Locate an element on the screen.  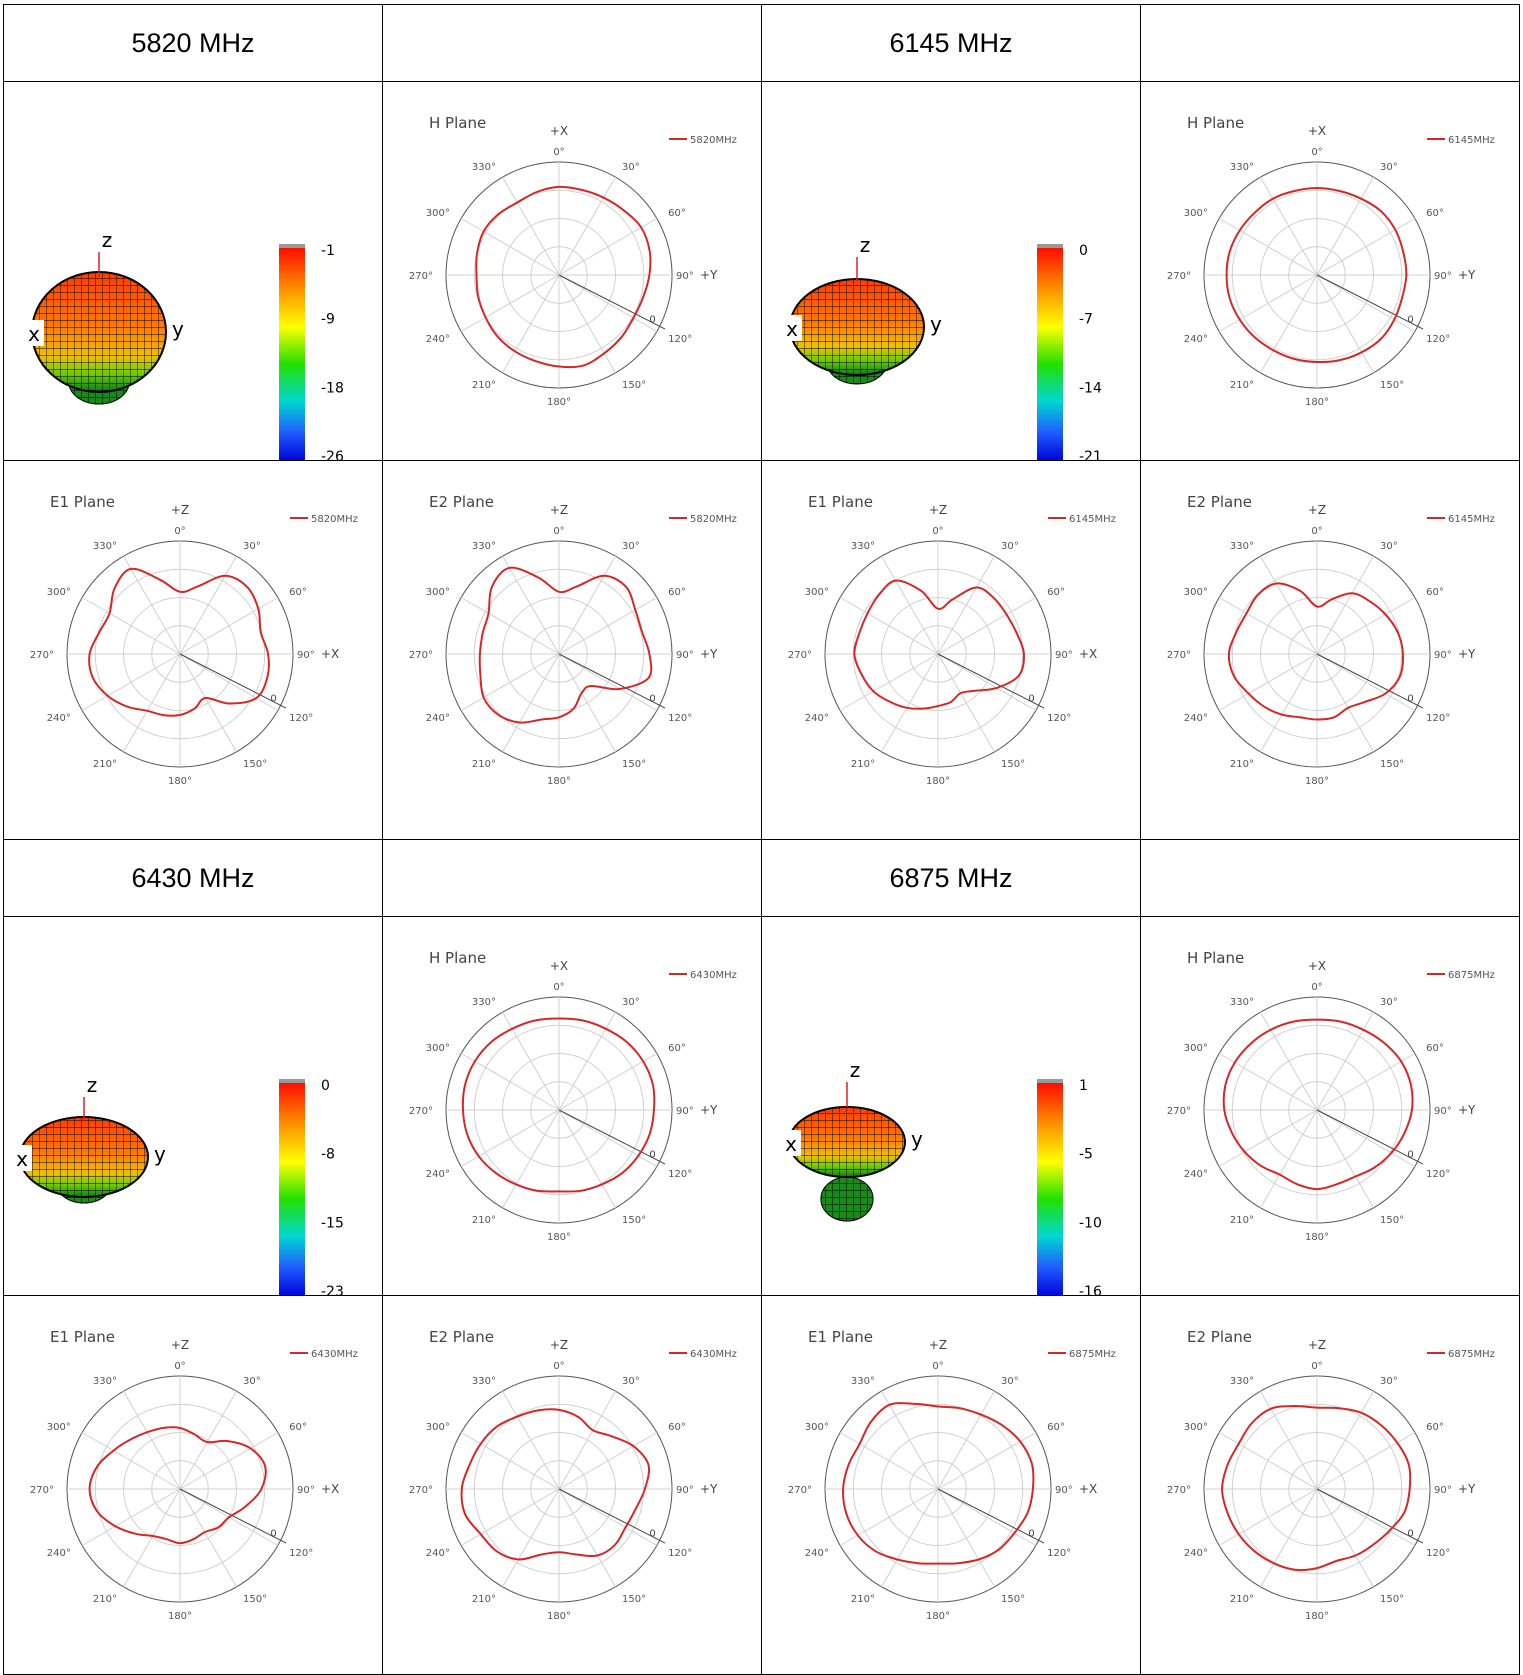
y-axis-label: y is located at coordinates (936, 324).